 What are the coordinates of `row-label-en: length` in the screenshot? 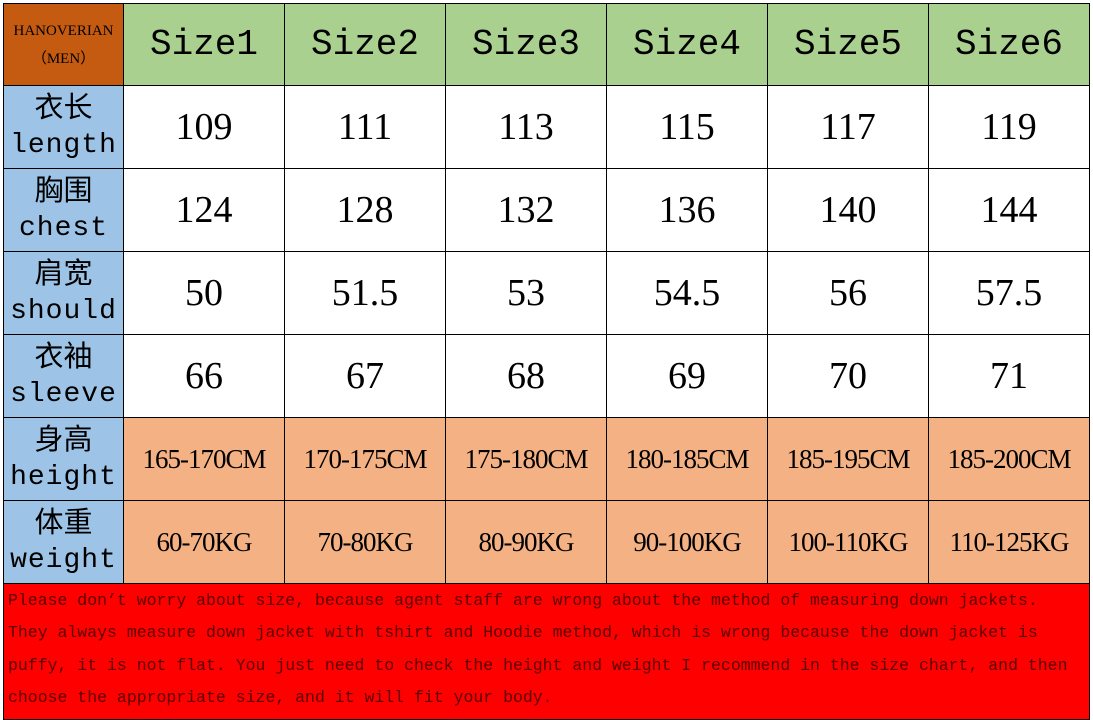 It's located at (63, 145).